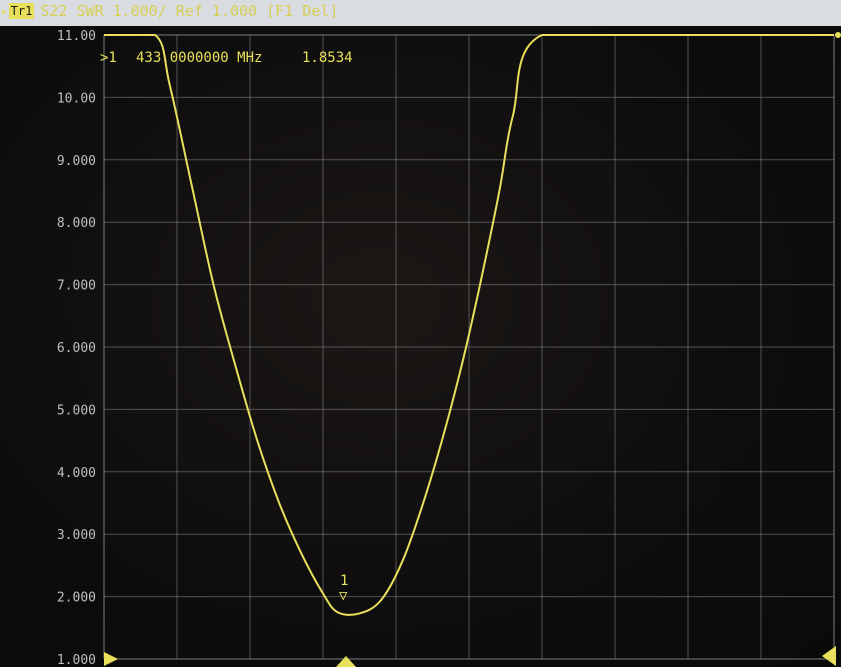 The image size is (841, 667). What do you see at coordinates (111, 659) in the screenshot?
I see `reference-level-icon` at bounding box center [111, 659].